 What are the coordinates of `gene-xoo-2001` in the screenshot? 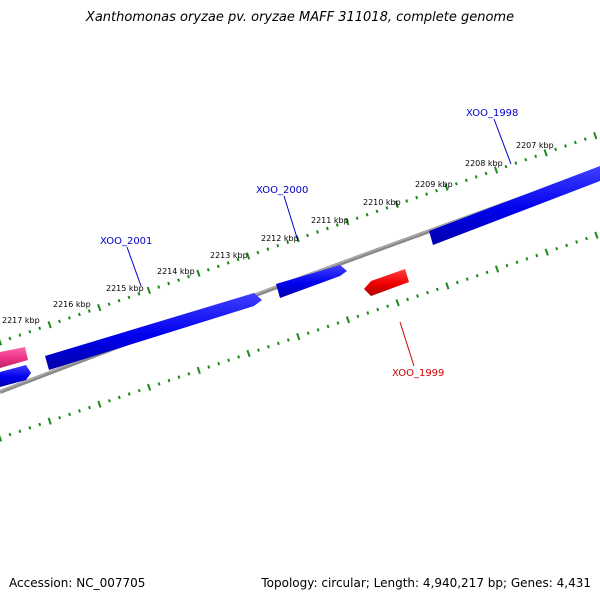 It's located at (153, 331).